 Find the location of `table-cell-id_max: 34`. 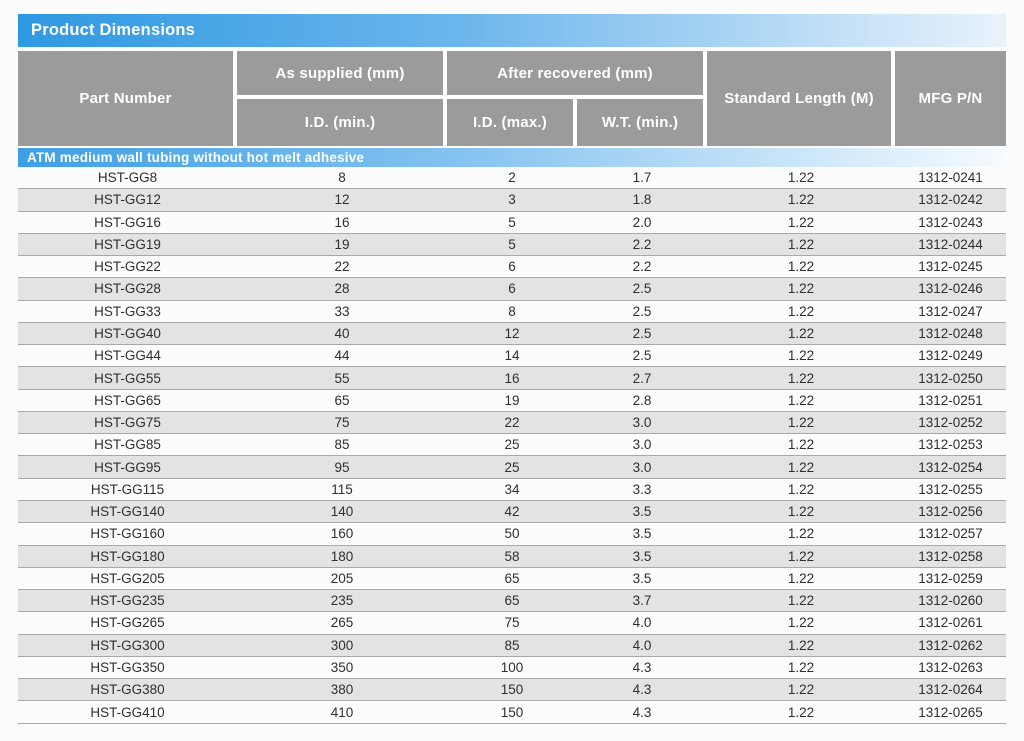

table-cell-id_max: 34 is located at coordinates (512, 489).